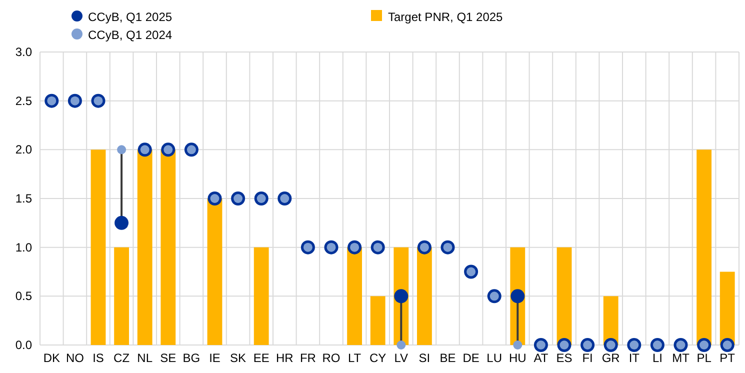 This screenshot has height=373, width=745. Describe the element at coordinates (51, 358) in the screenshot. I see `x-tick-label: DK` at that location.